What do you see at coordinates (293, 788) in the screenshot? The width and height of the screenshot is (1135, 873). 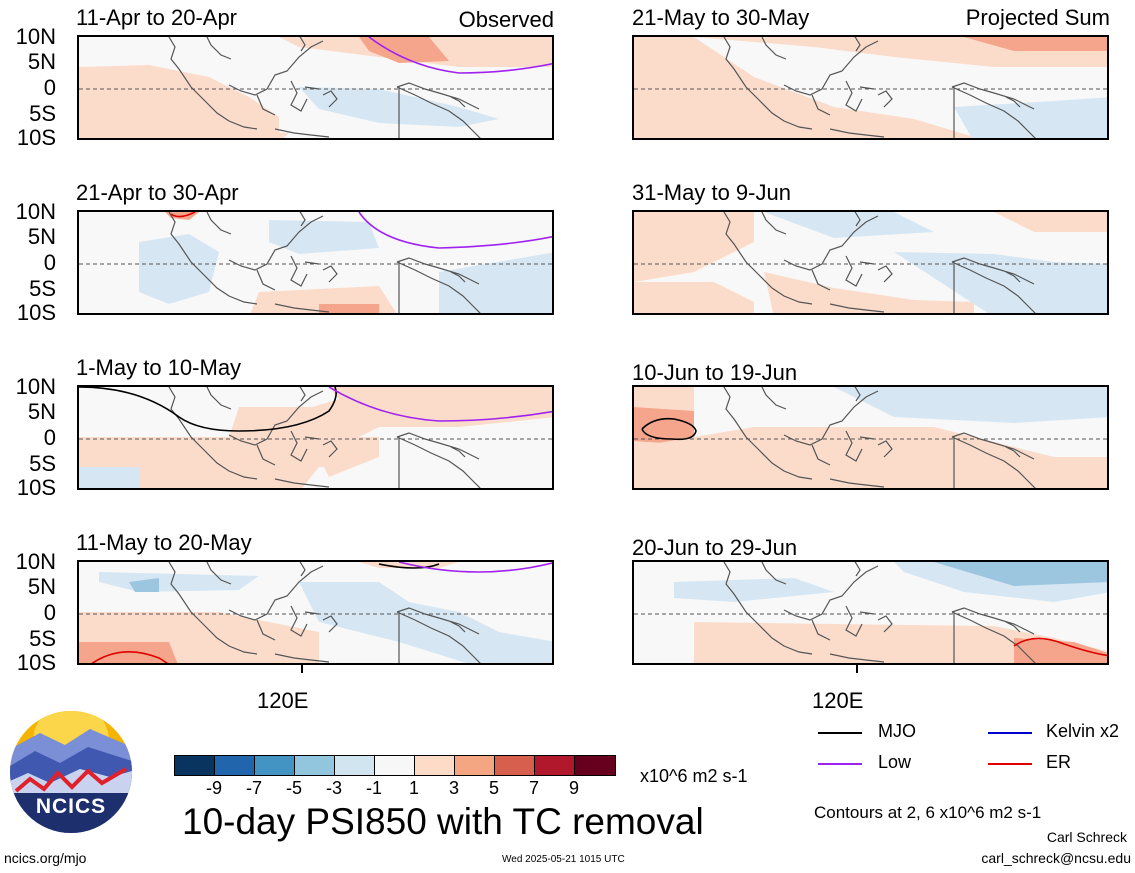 I see `colorbar-tick-label: -5` at bounding box center [293, 788].